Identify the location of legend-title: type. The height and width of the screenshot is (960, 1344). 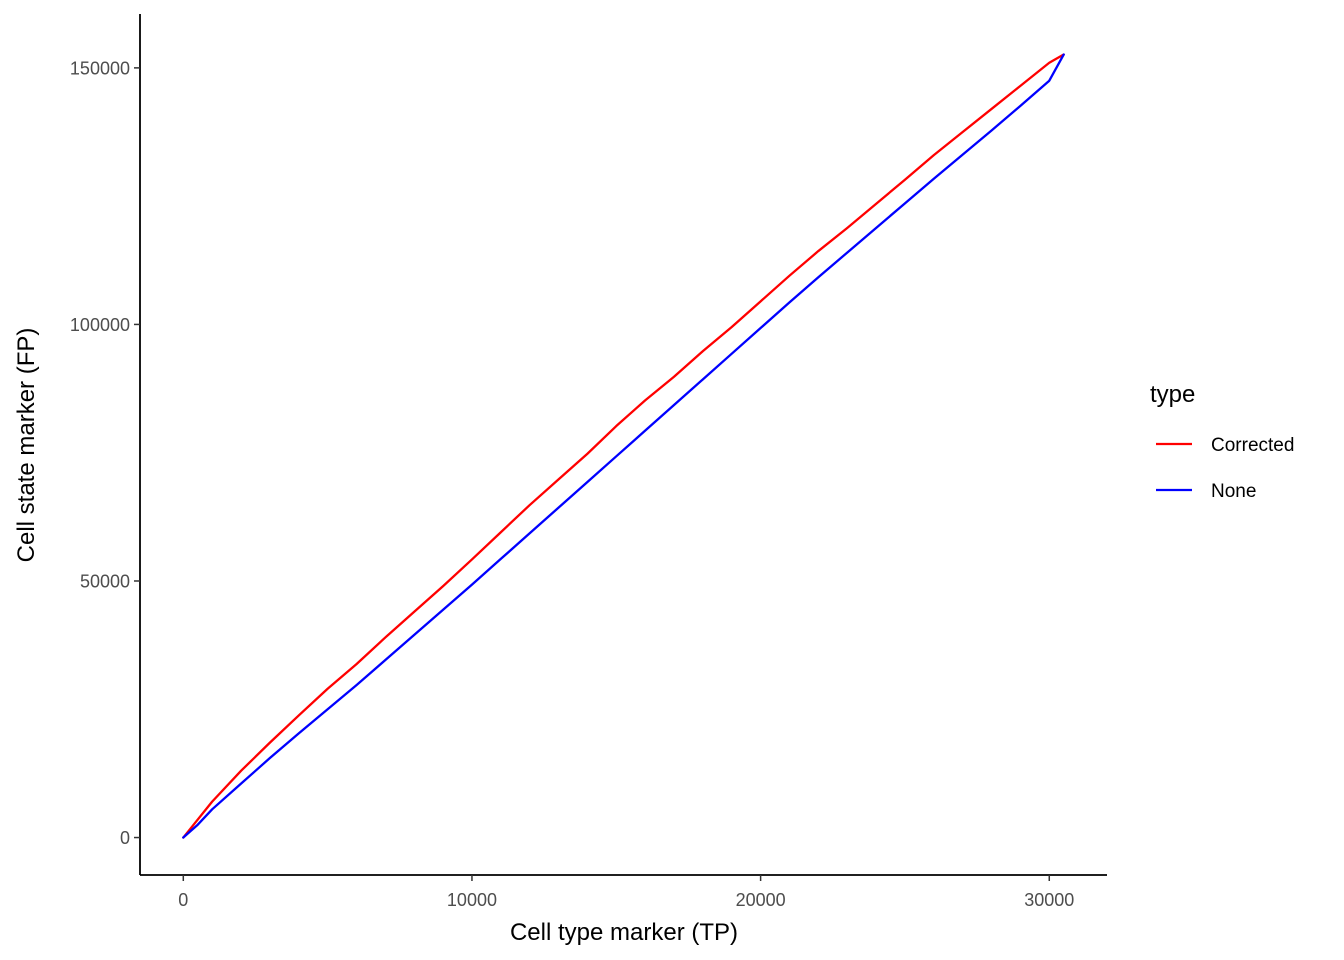
(1172, 394).